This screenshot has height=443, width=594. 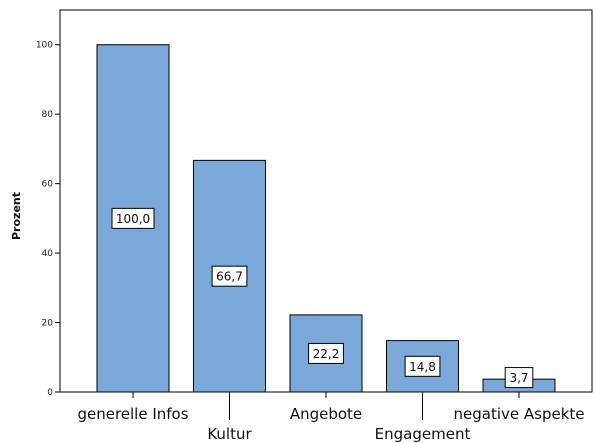 I want to click on value-label: 3,7, so click(x=518, y=378).